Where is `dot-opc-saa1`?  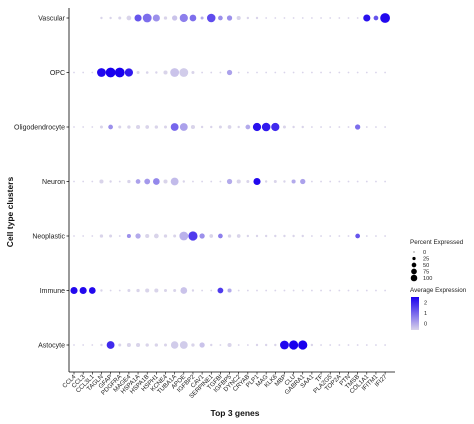
dot-opc-saa1 is located at coordinates (312, 72).